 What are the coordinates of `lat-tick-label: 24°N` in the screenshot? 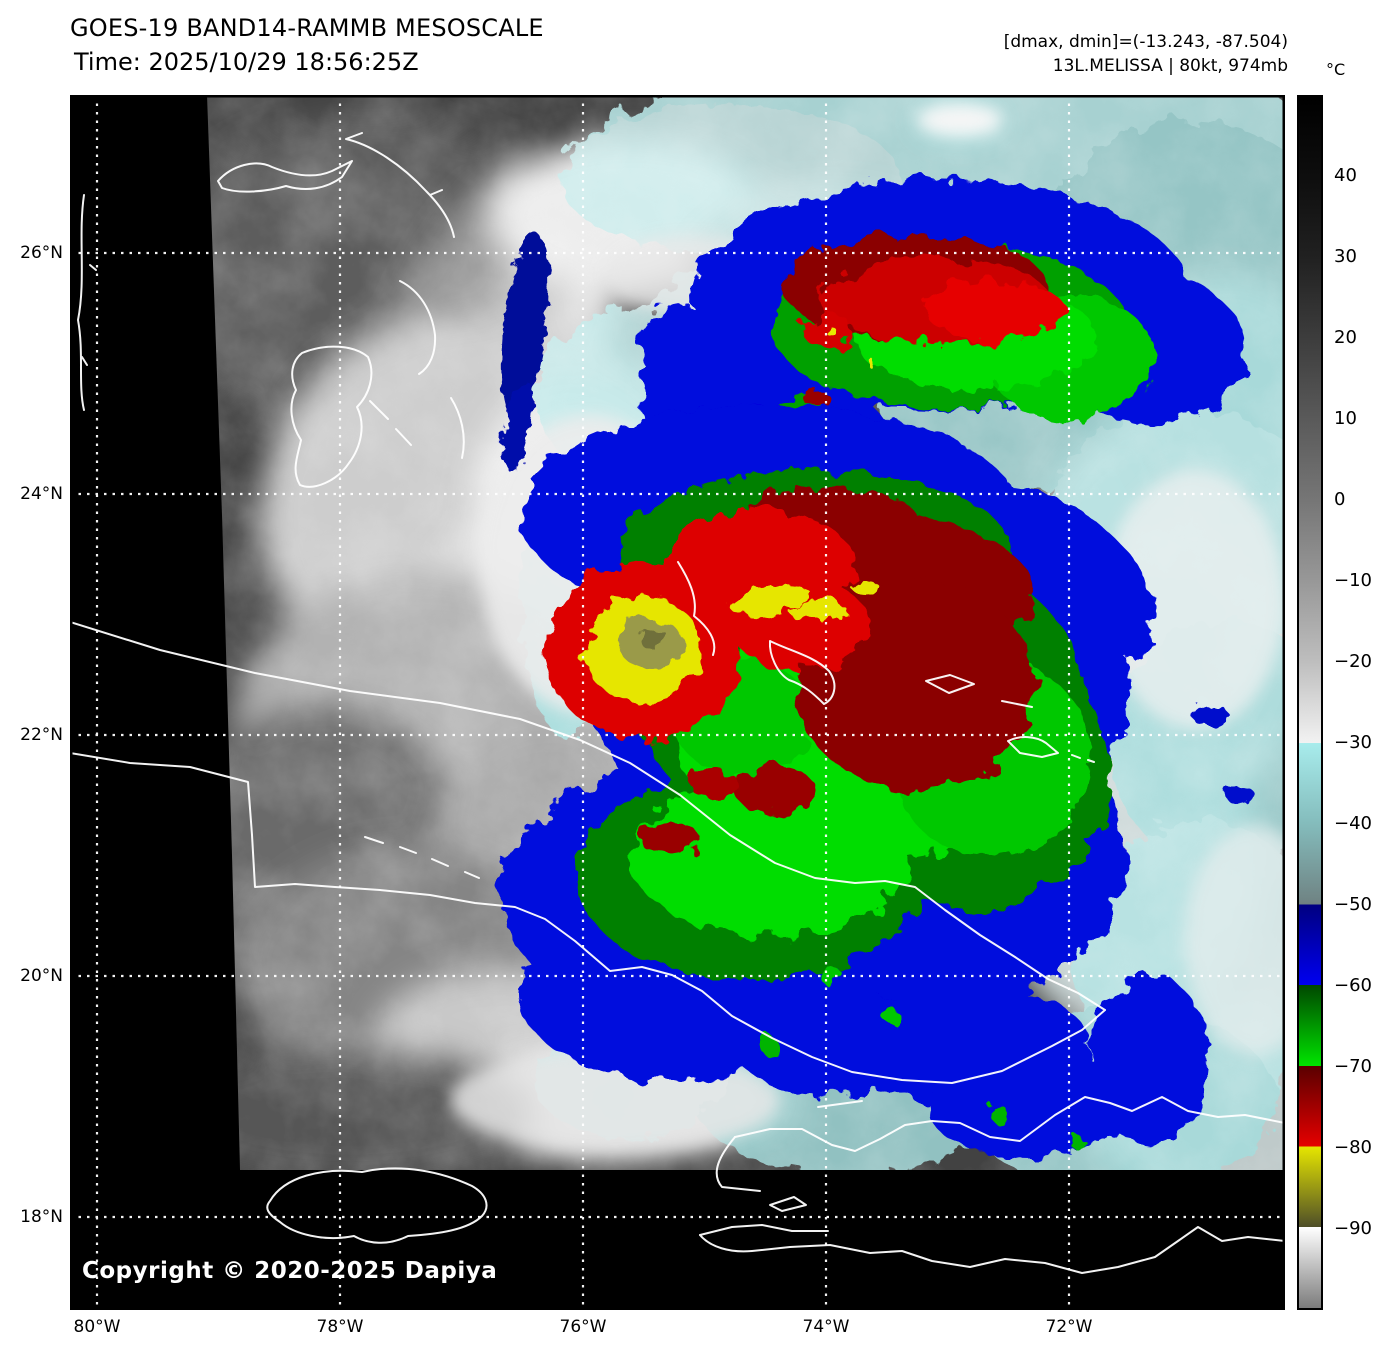 It's located at (41, 494).